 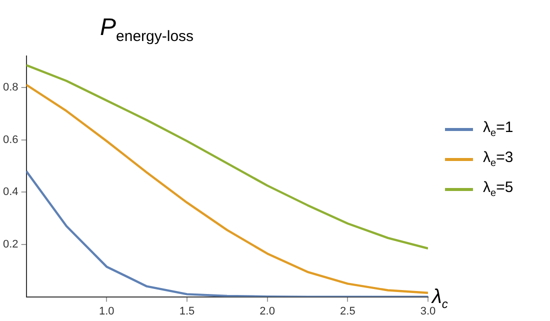 I want to click on y-tick-label: 0.4, so click(x=10, y=192).